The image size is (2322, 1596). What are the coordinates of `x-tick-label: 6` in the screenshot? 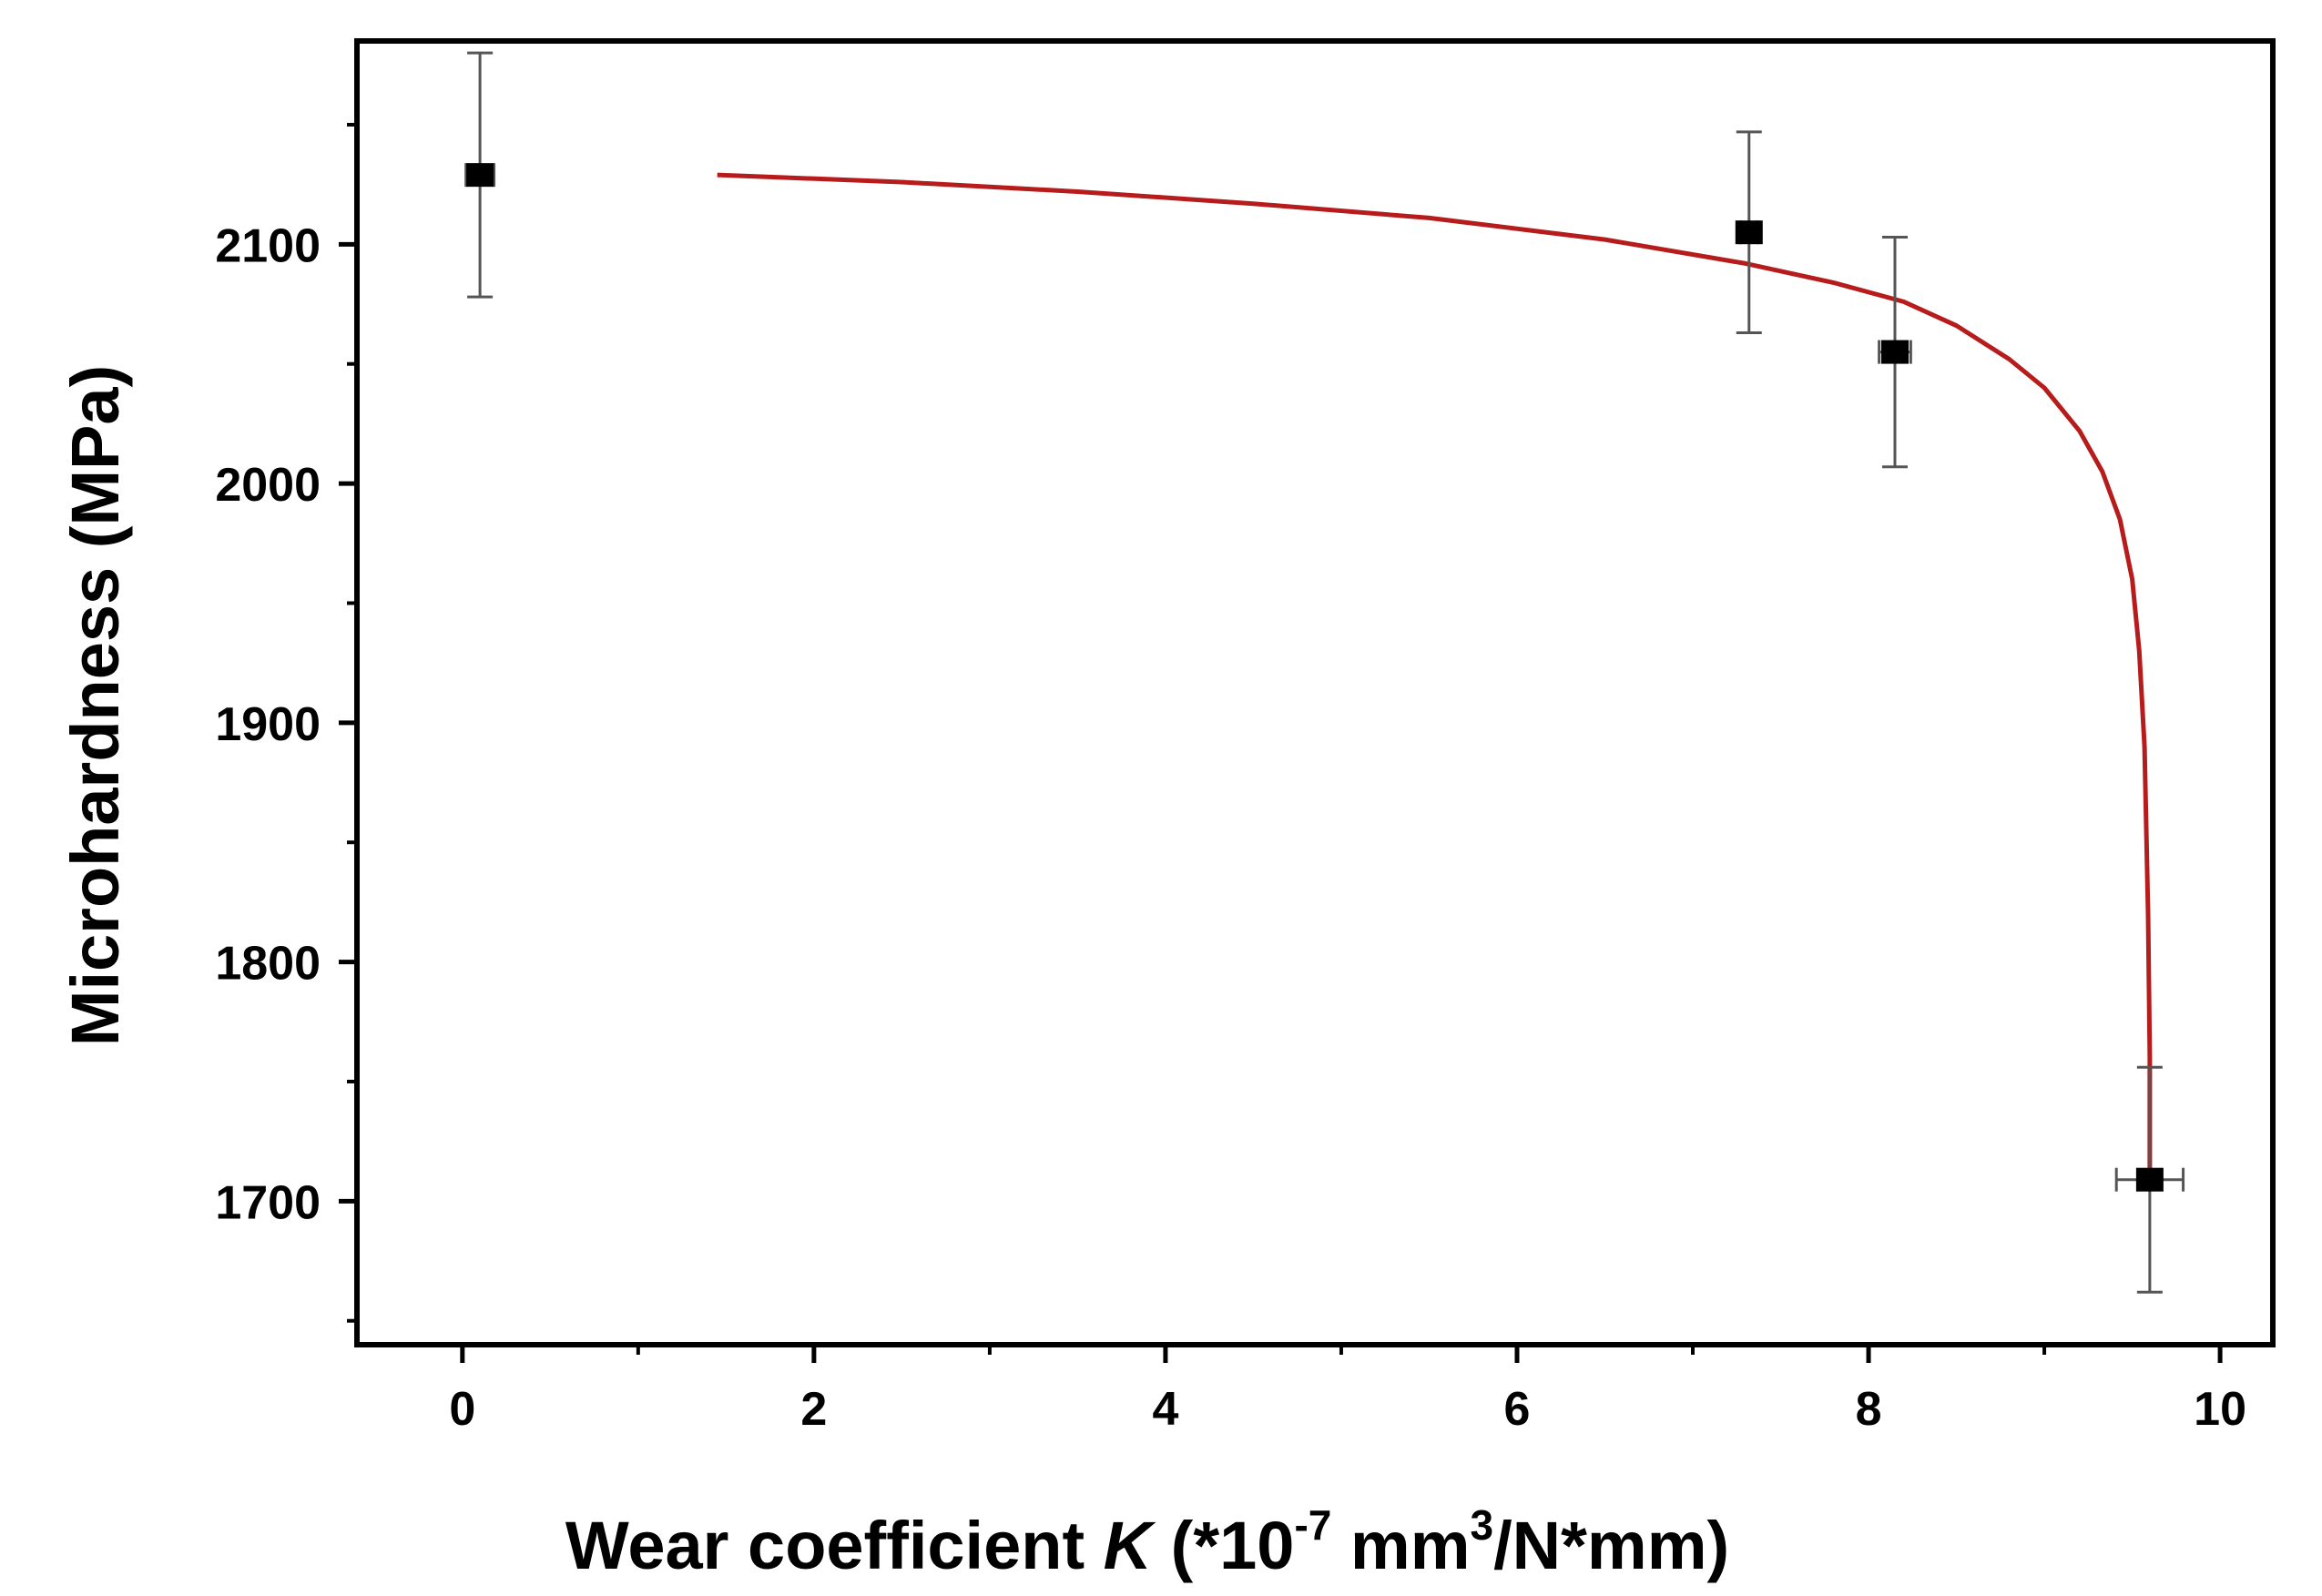 It's located at (1518, 1409).